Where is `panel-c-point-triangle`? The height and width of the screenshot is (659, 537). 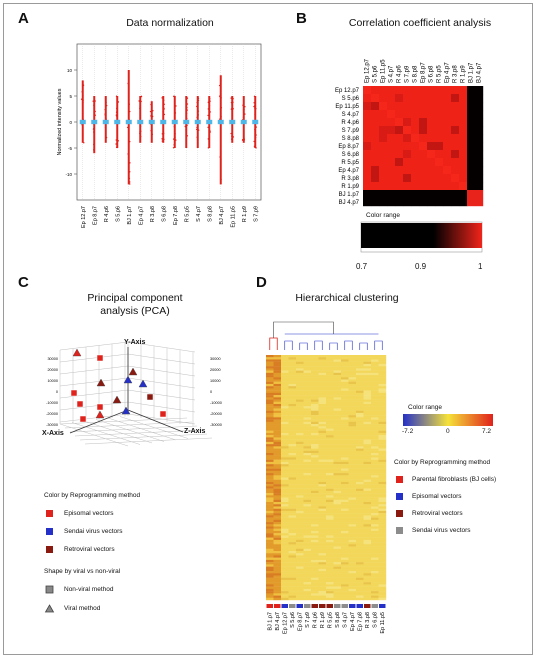
panel-c-point-triangle is located at coordinates (101, 382).